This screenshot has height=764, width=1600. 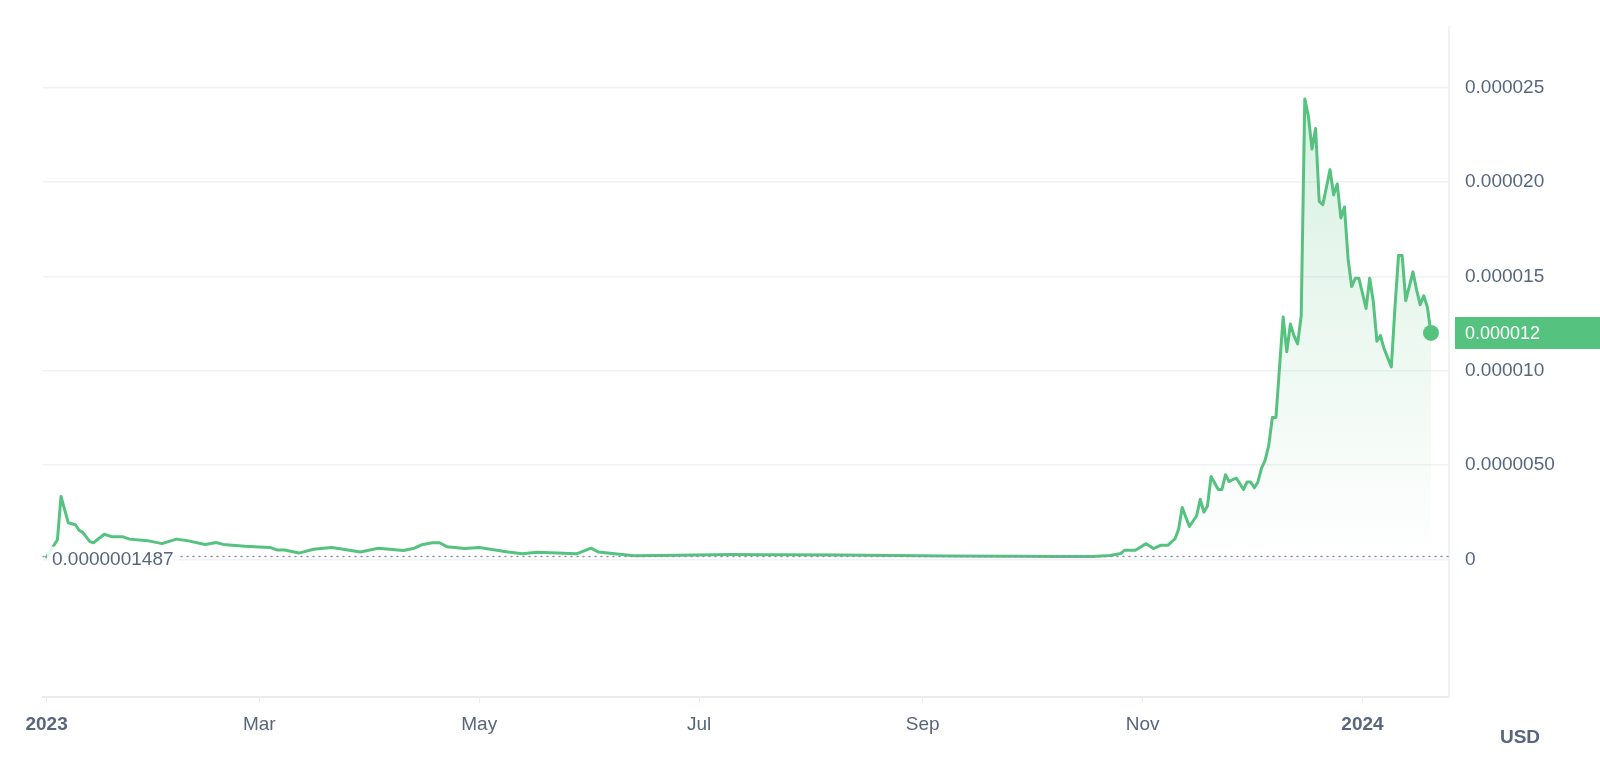 I want to click on y-tick-label: 0, so click(x=1470, y=558).